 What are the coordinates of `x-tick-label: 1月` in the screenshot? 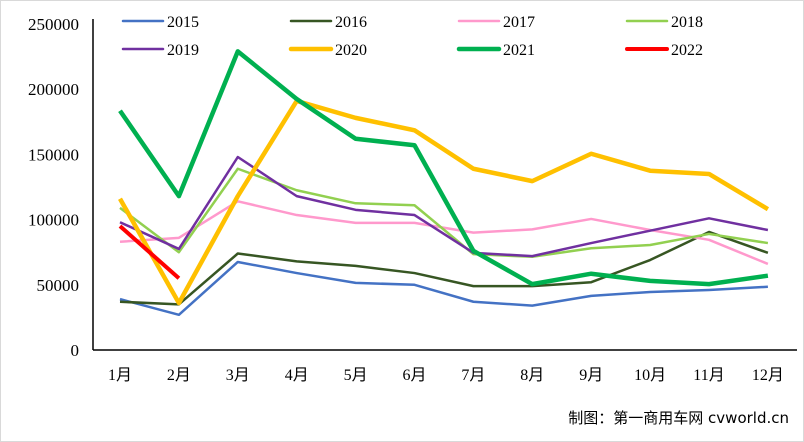 It's located at (120, 375).